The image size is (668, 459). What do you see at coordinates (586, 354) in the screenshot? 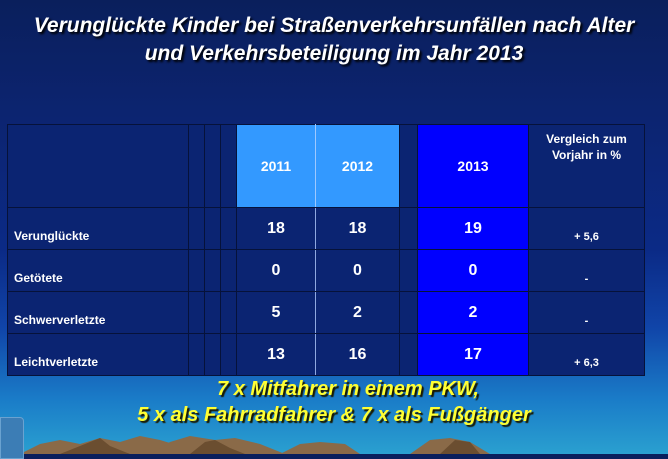
I see `cell-compare: + 6,3` at bounding box center [586, 354].